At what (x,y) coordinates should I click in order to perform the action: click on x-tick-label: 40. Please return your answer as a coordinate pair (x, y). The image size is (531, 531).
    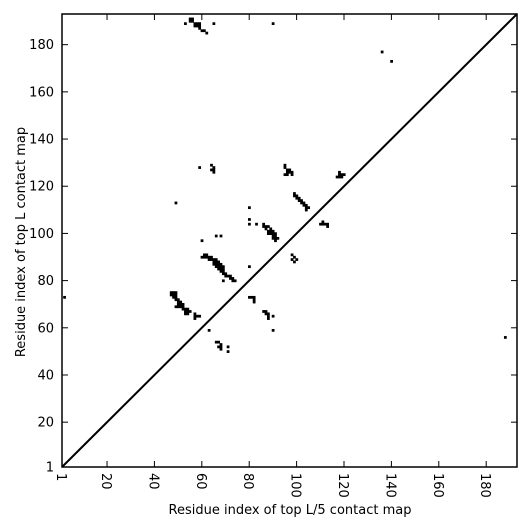
    Looking at the image, I should click on (152, 481).